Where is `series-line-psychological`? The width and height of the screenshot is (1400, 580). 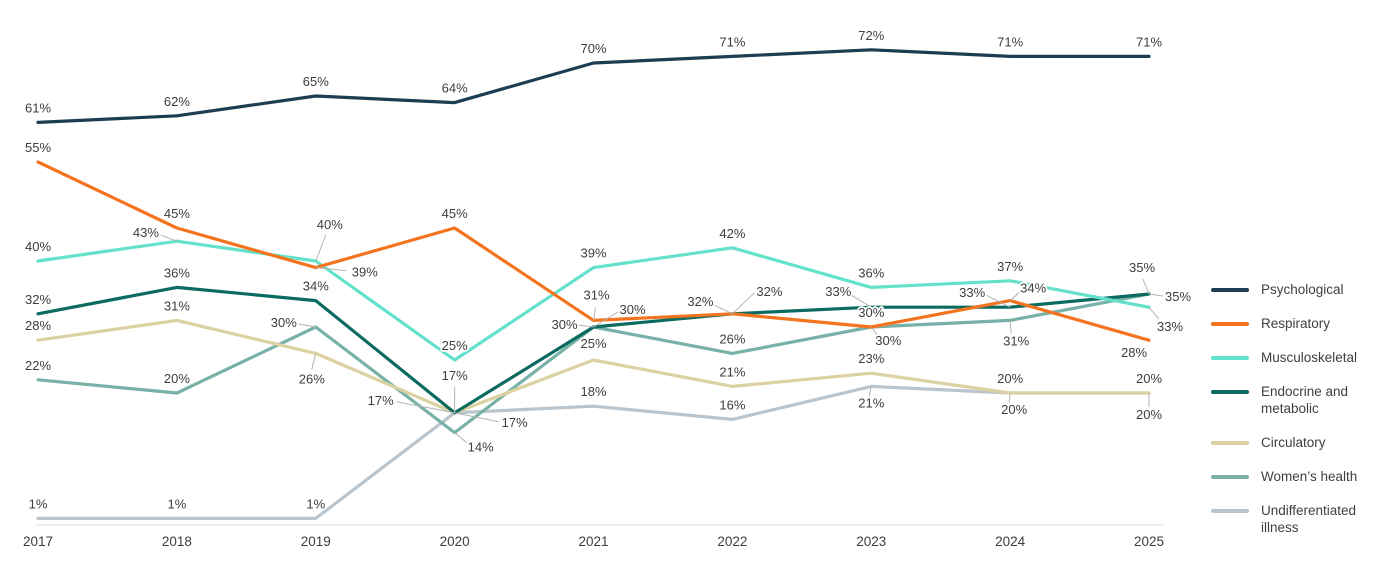
series-line-psychological is located at coordinates (593, 86).